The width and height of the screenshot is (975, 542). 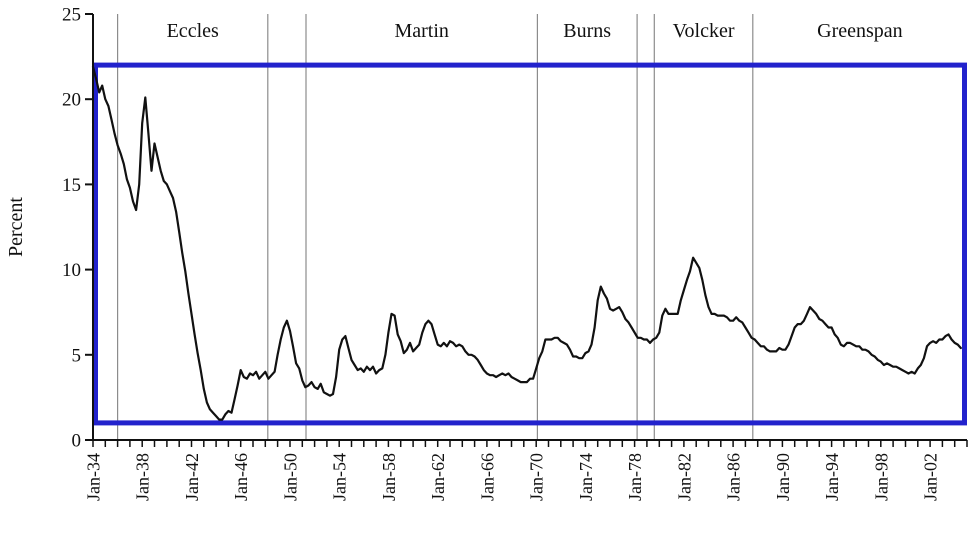 I want to click on x-tick-label: Jan-38, so click(x=143, y=477).